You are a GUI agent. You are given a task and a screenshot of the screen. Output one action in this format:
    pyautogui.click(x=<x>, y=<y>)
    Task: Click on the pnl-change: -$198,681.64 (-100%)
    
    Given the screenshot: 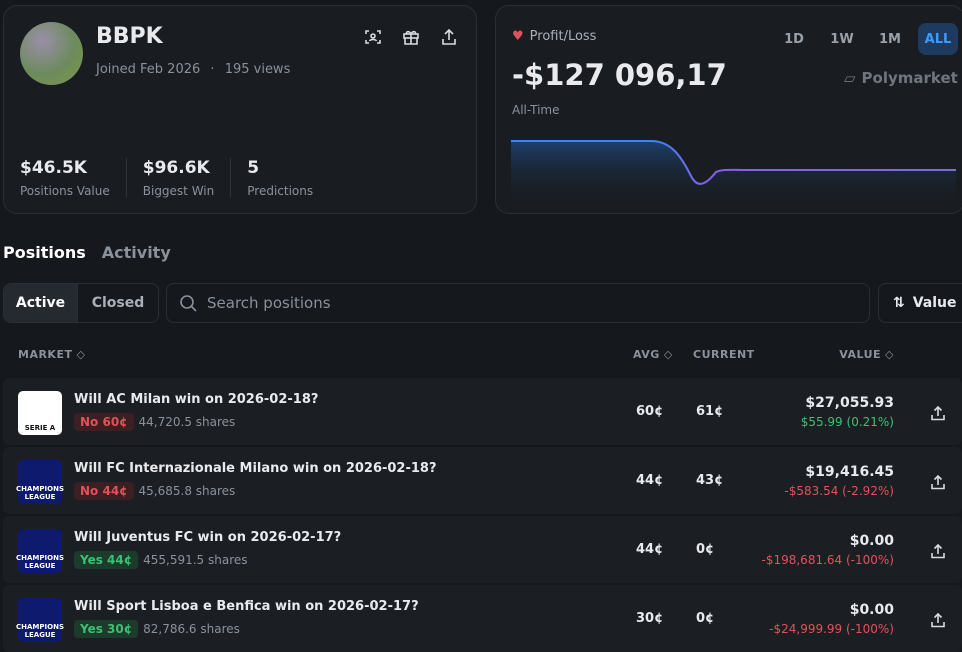 What is the action you would take?
    pyautogui.click(x=828, y=560)
    